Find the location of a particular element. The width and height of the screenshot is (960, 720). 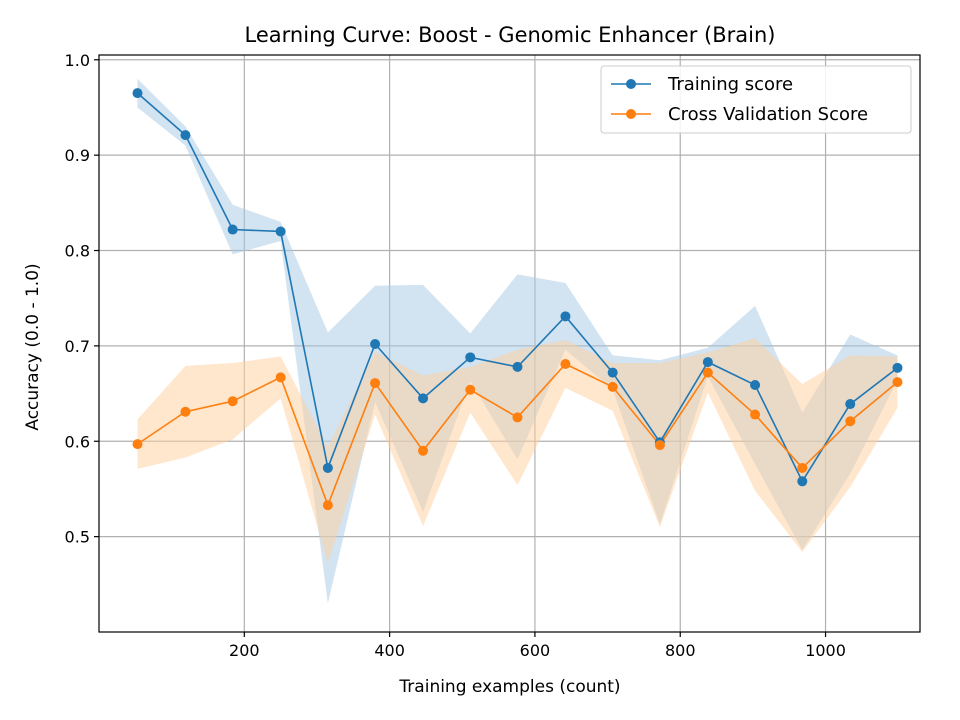

y-tick-label: 0.8 is located at coordinates (77, 251).